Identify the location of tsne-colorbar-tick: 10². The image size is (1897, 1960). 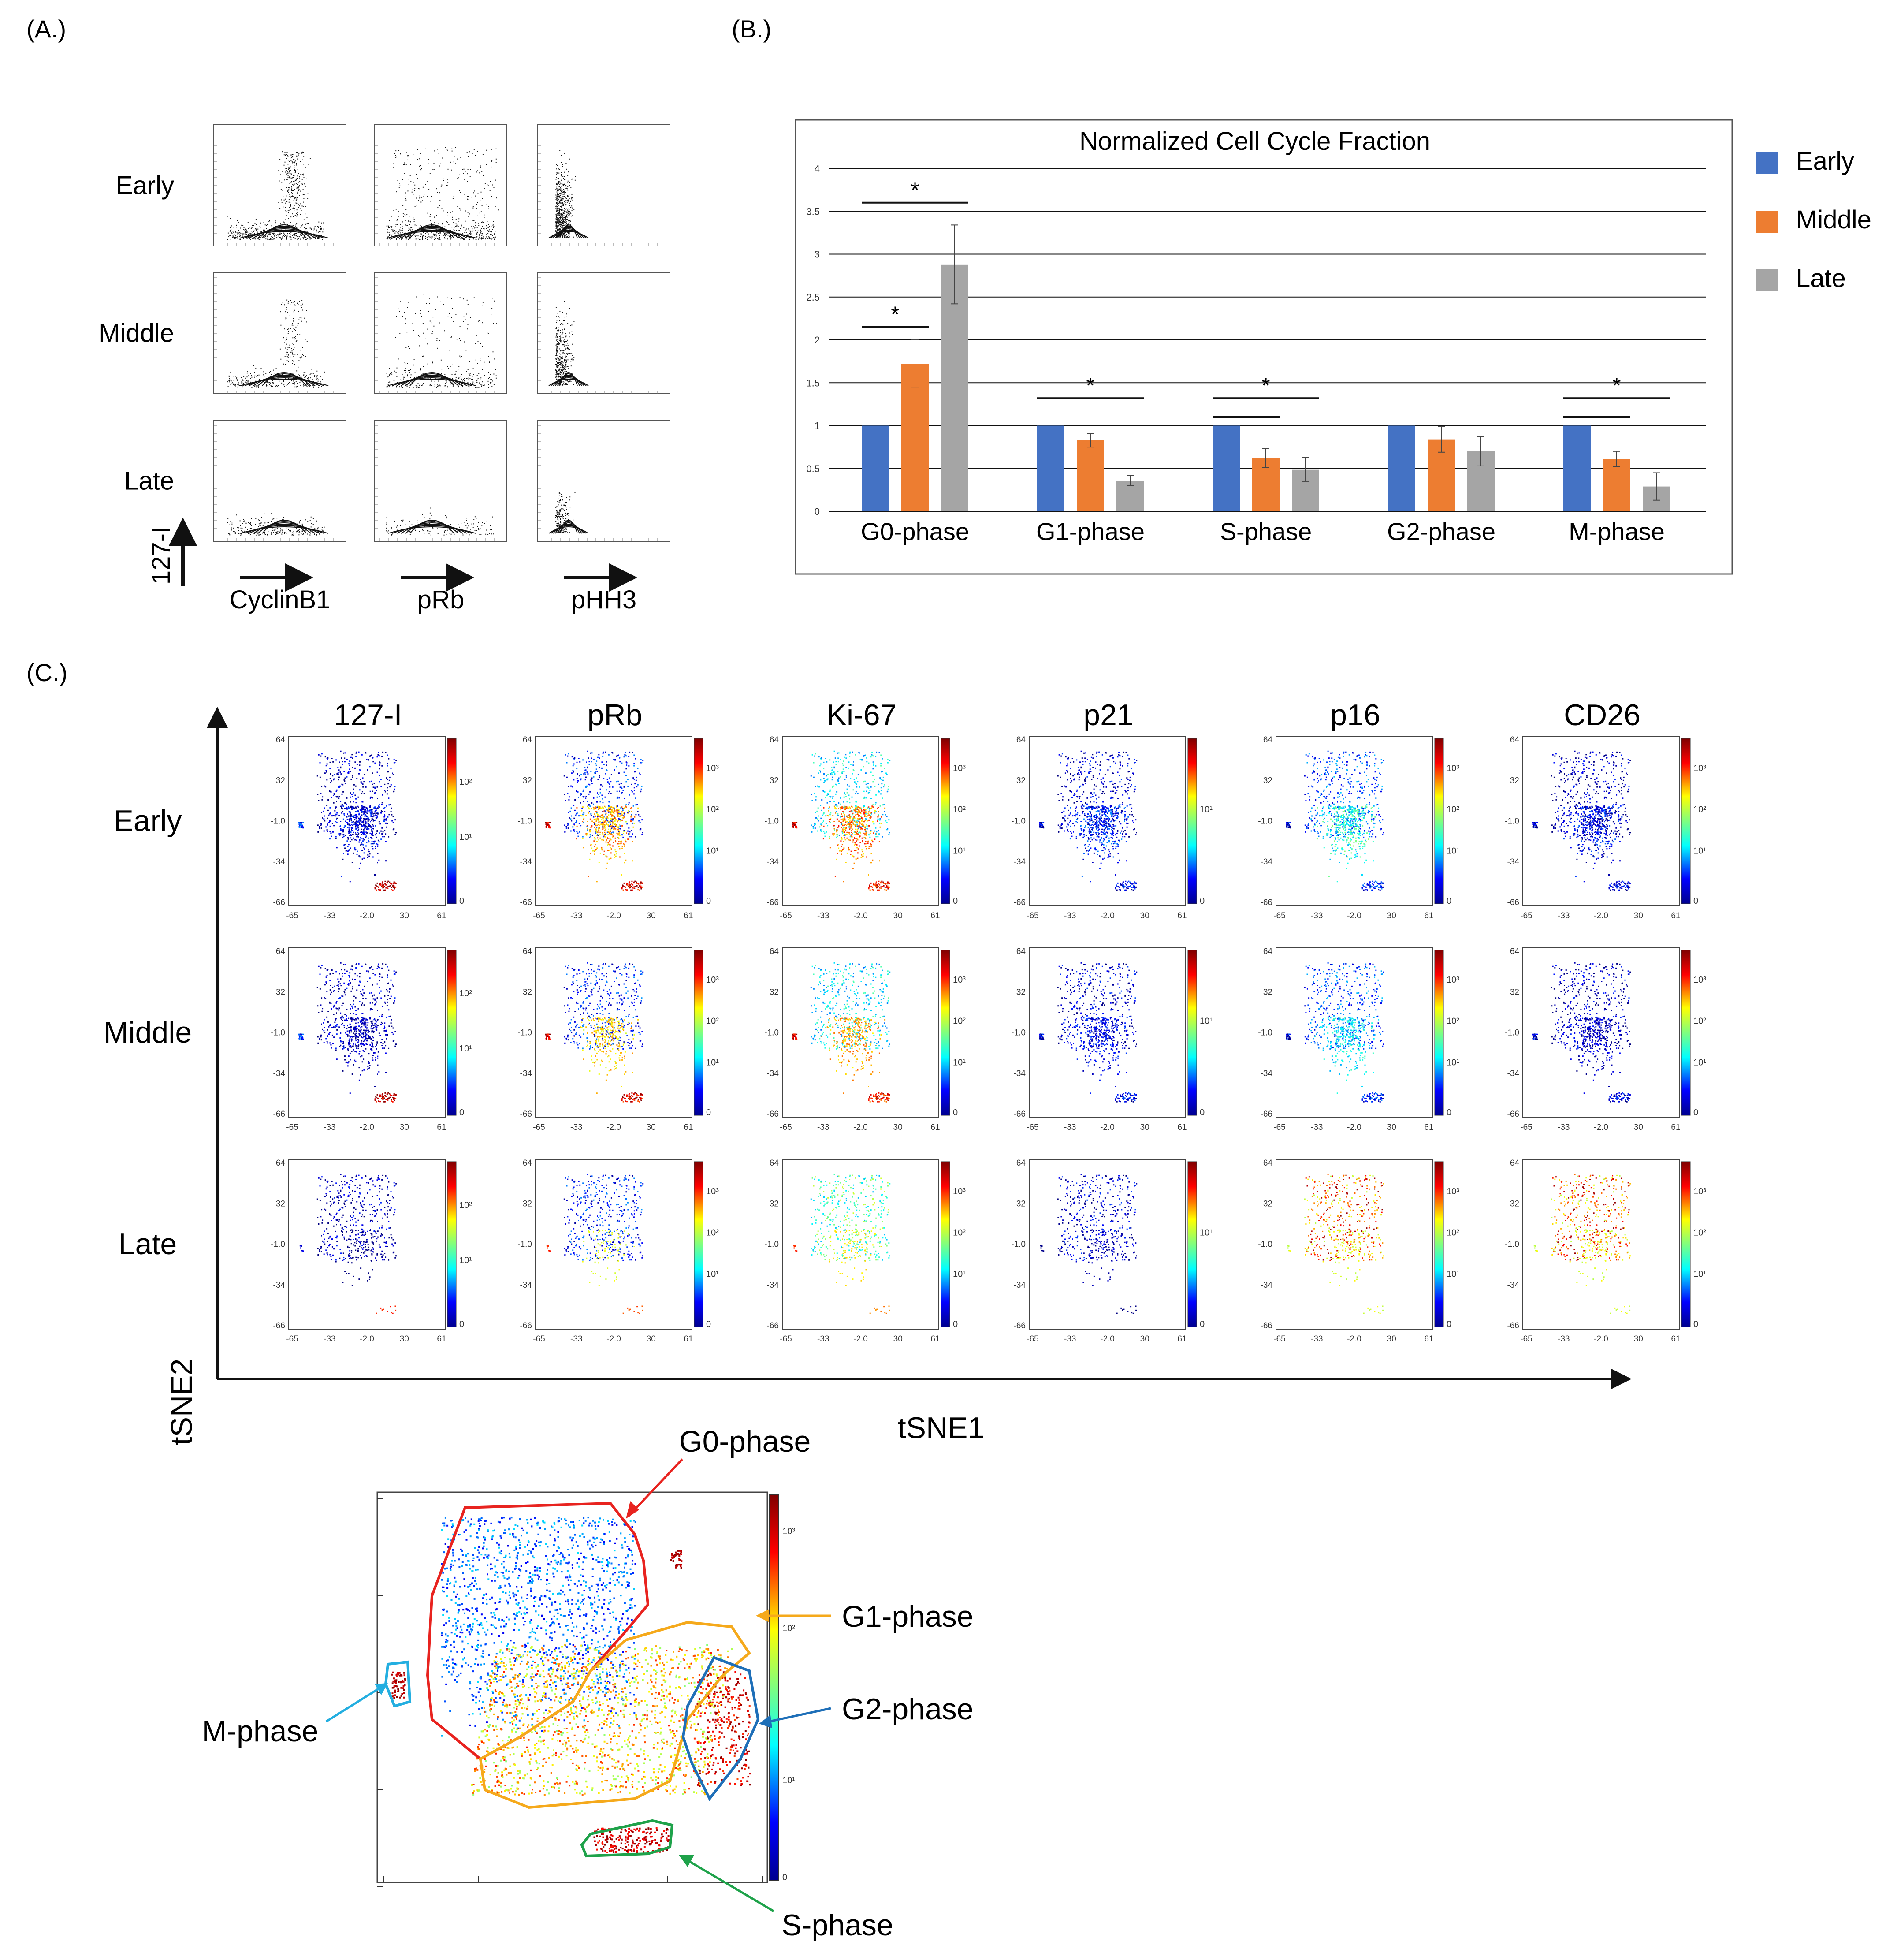
(1453, 1021).